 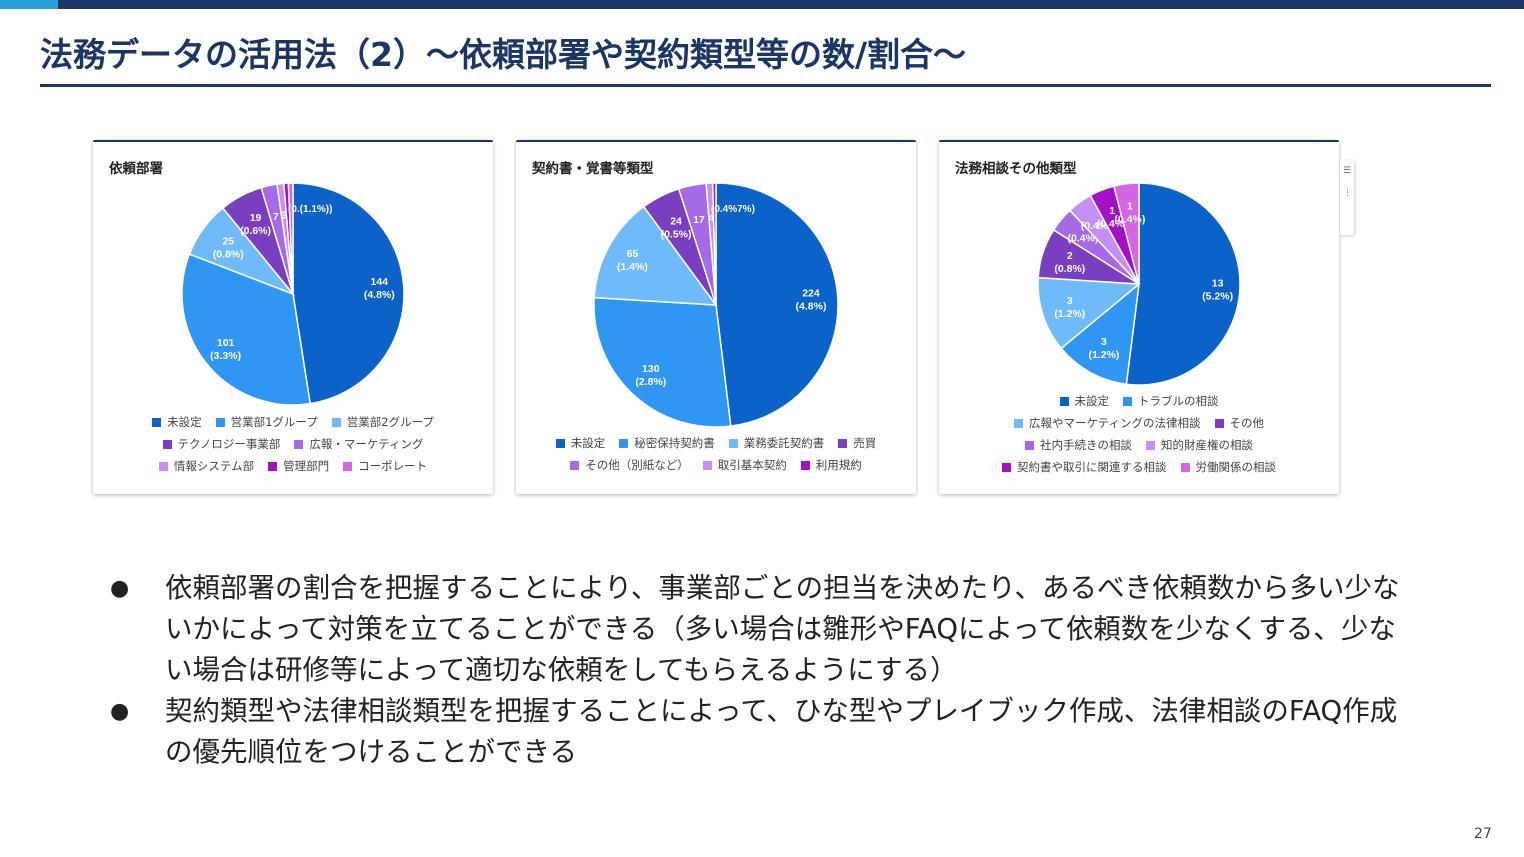 I want to click on legend-row: 広報やマーケティングの法律相談 その他, so click(x=1139, y=423).